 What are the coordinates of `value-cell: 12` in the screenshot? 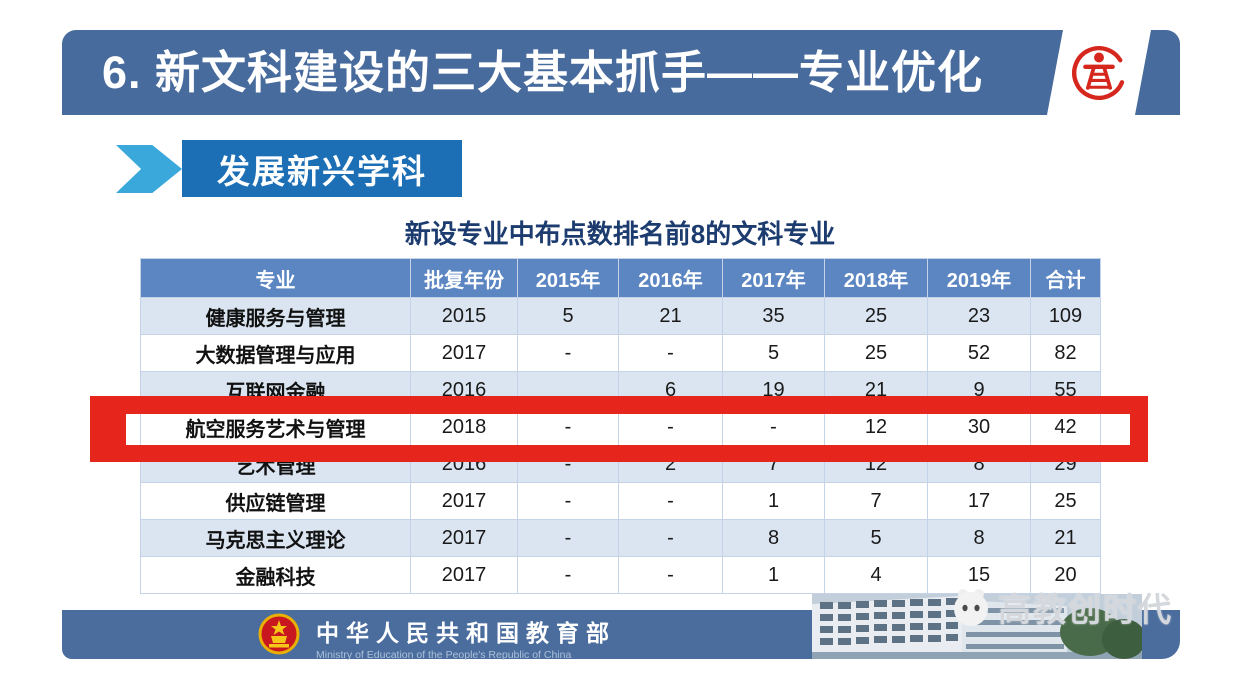 It's located at (876, 427).